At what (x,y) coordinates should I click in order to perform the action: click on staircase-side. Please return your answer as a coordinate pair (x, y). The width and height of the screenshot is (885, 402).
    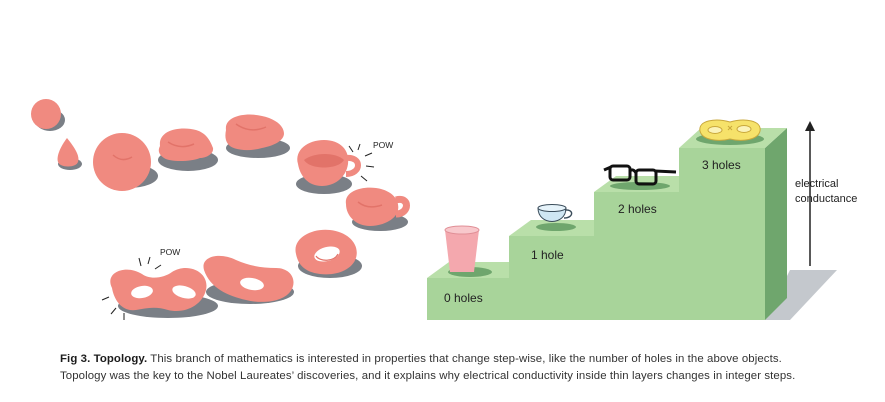
    Looking at the image, I should click on (776, 224).